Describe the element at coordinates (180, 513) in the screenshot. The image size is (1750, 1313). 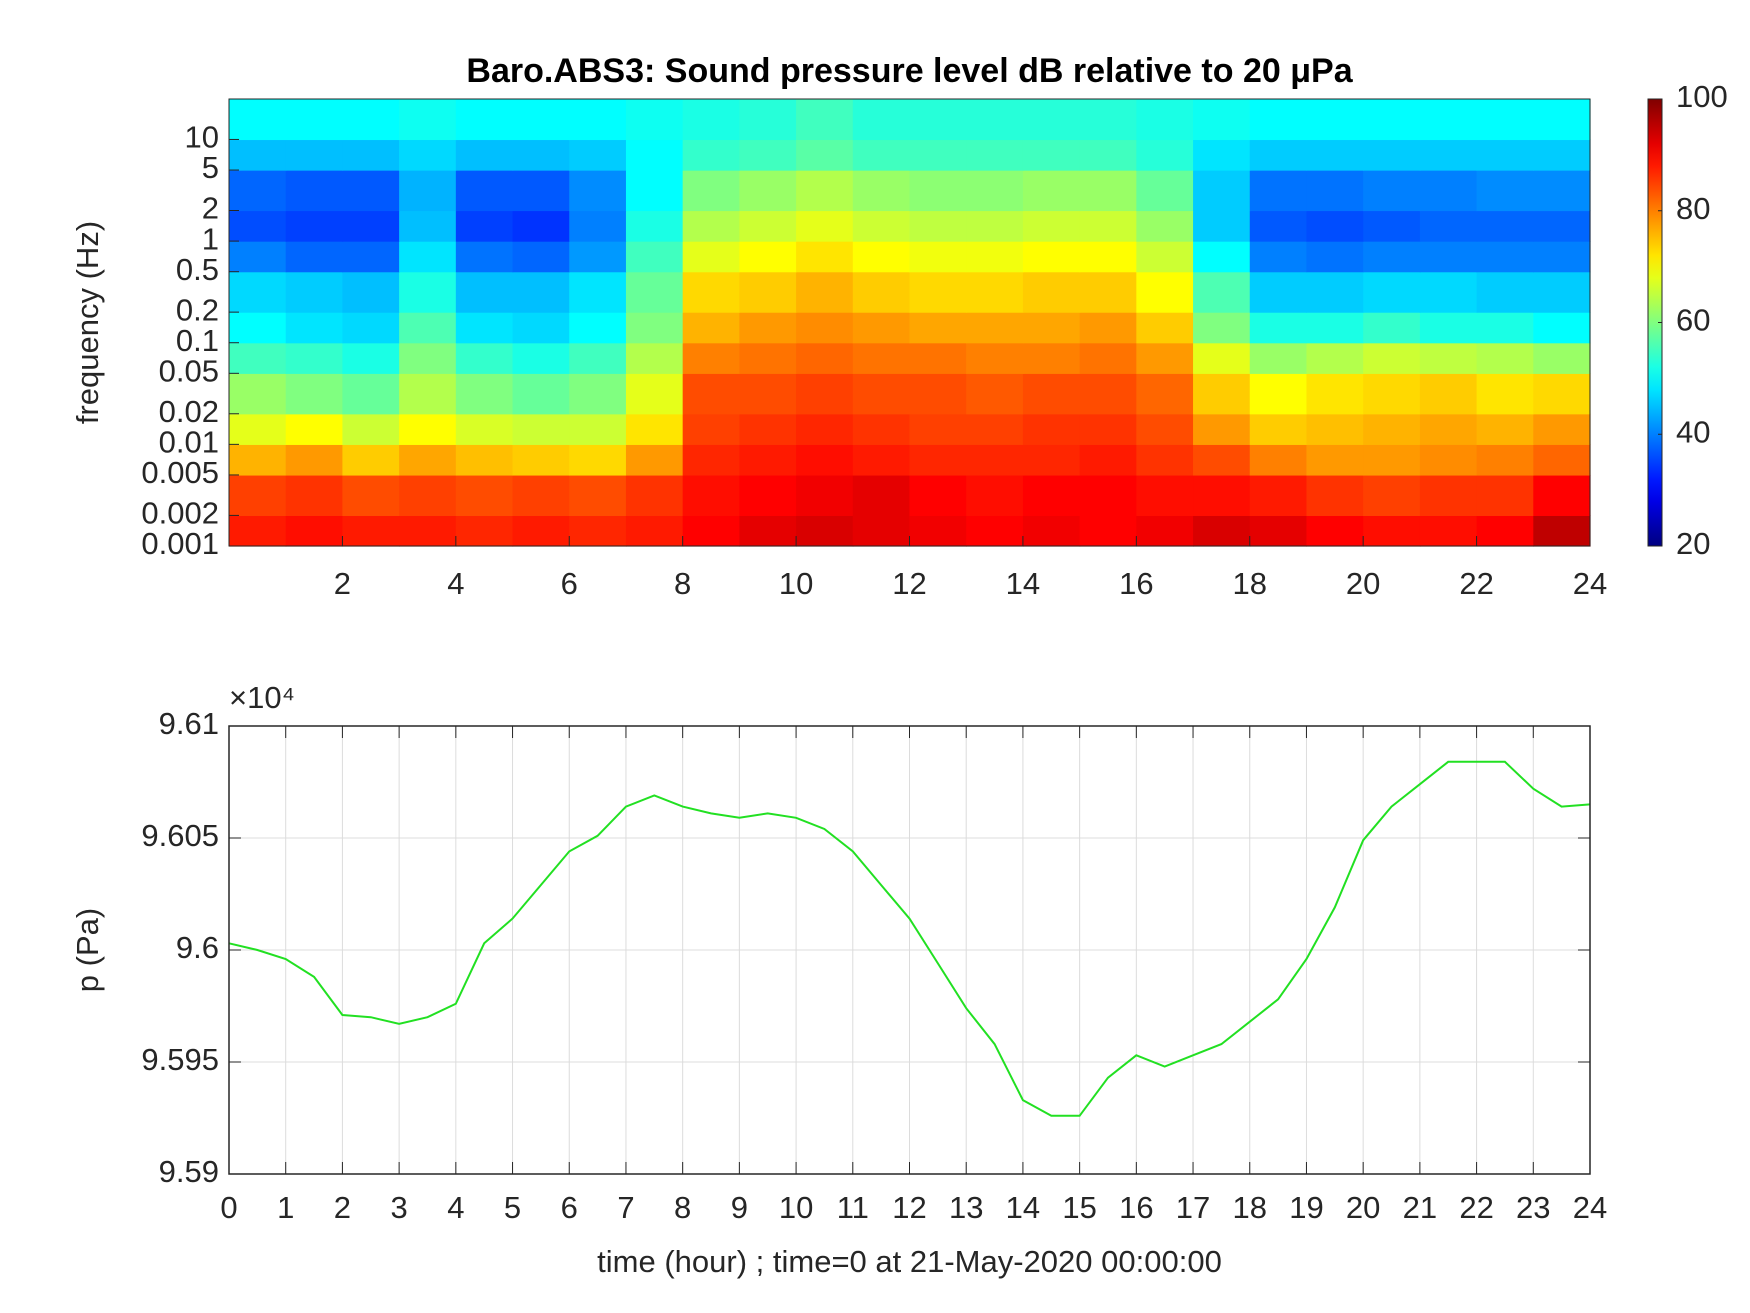
I see `y-tick-label: 0.002` at that location.